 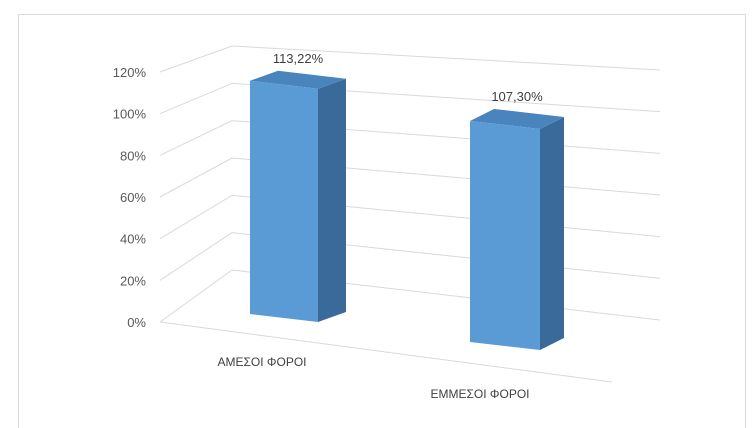 What do you see at coordinates (130, 114) in the screenshot?
I see `y-tick-label: 100%` at bounding box center [130, 114].